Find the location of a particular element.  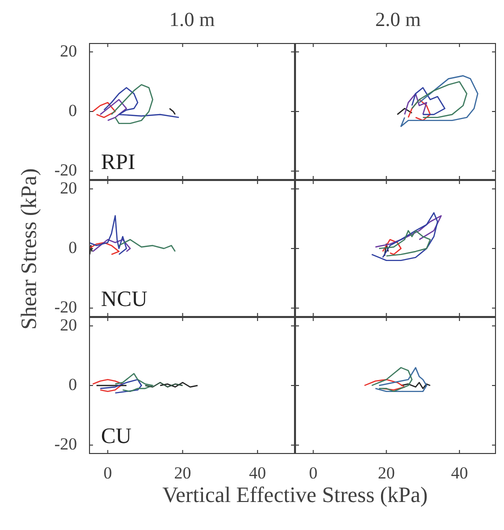

chart-title: 1.0 m is located at coordinates (192, 20).